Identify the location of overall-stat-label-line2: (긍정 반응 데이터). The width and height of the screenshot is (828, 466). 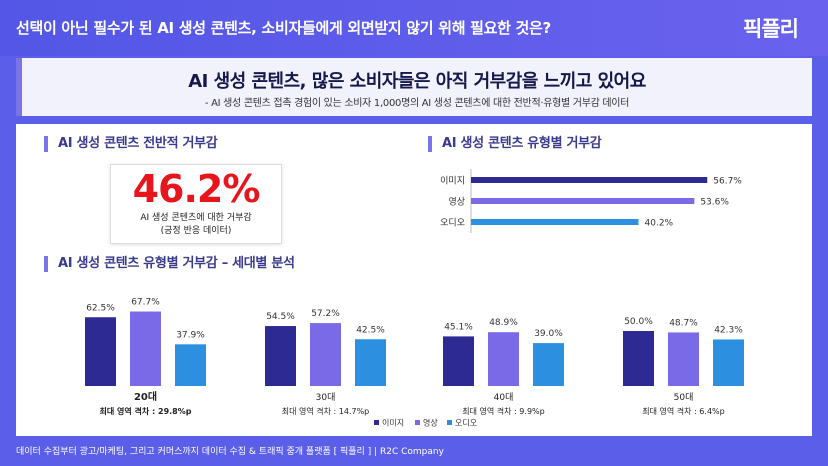
(196, 231).